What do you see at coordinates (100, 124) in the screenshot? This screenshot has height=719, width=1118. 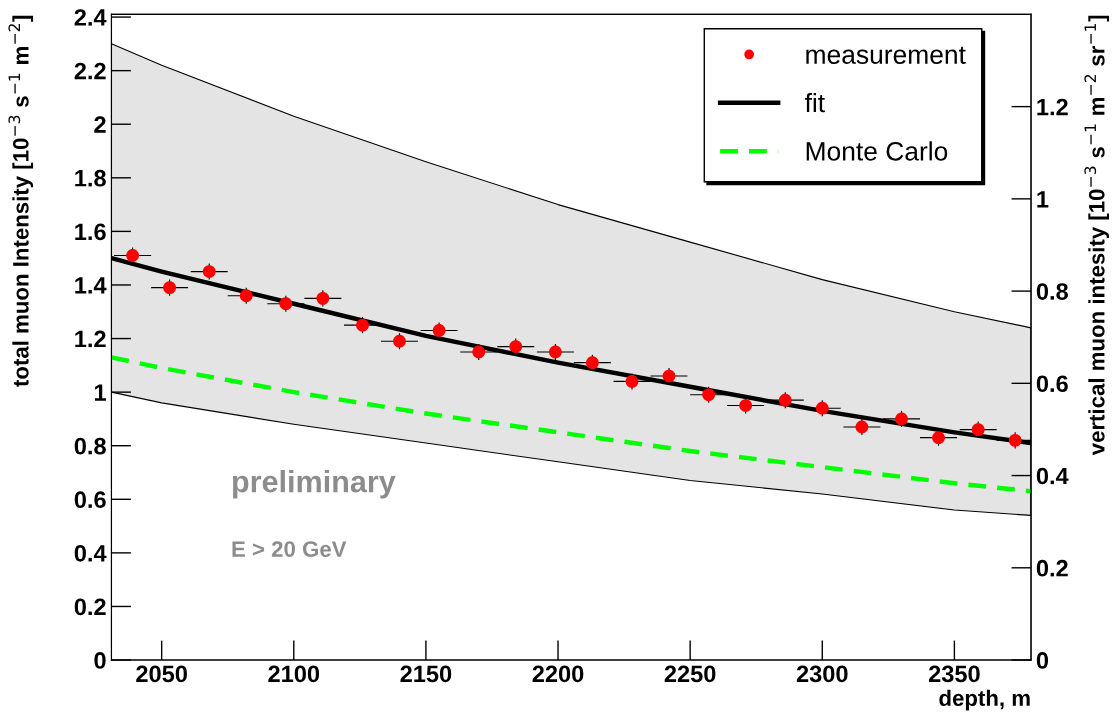 I see `y-tick-label: 2` at bounding box center [100, 124].